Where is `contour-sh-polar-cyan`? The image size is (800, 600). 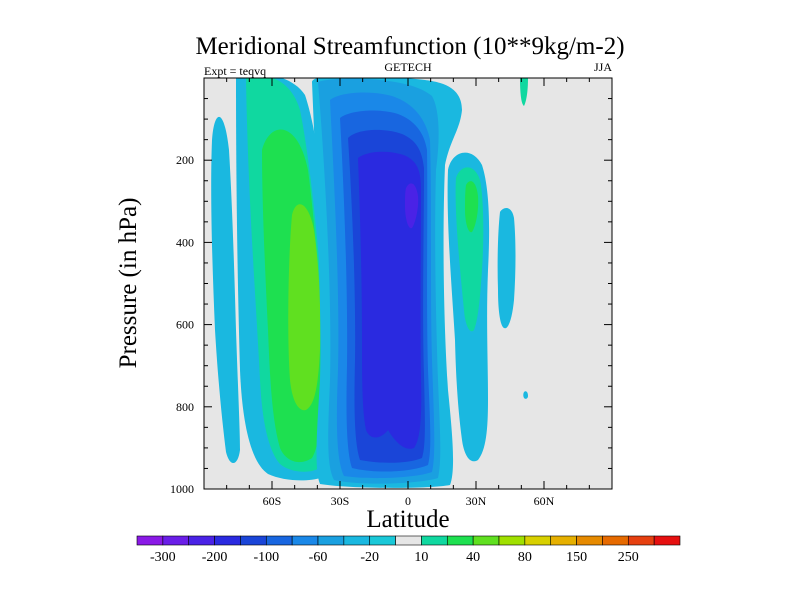 contour-sh-polar-cyan is located at coordinates (225, 290).